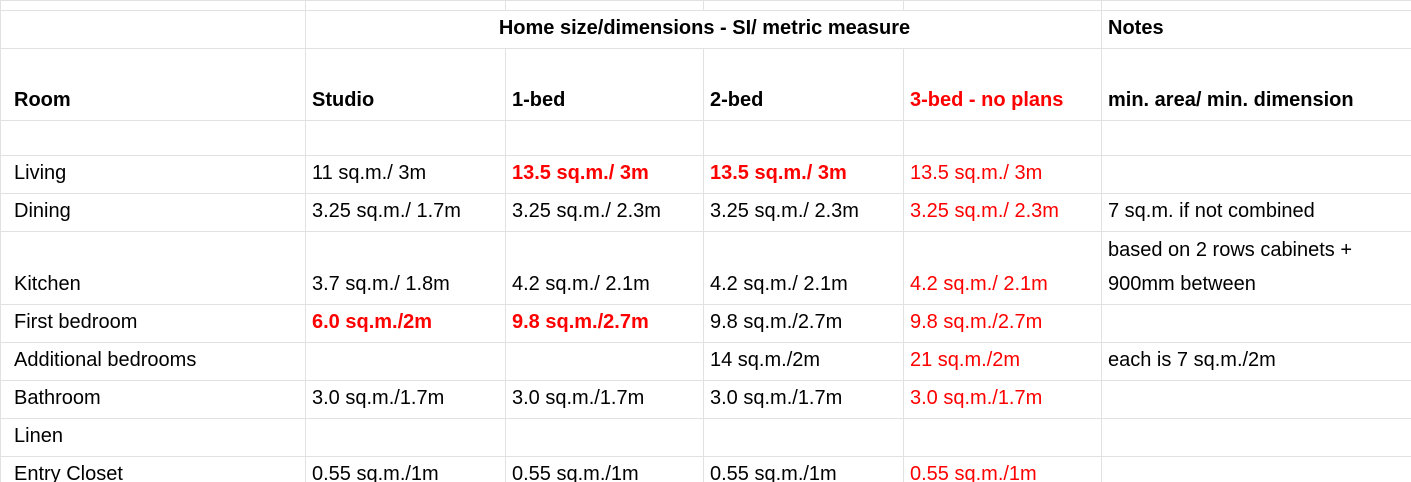  What do you see at coordinates (1256, 361) in the screenshot?
I see `note-cell: each is 7 sq.m./2m` at bounding box center [1256, 361].